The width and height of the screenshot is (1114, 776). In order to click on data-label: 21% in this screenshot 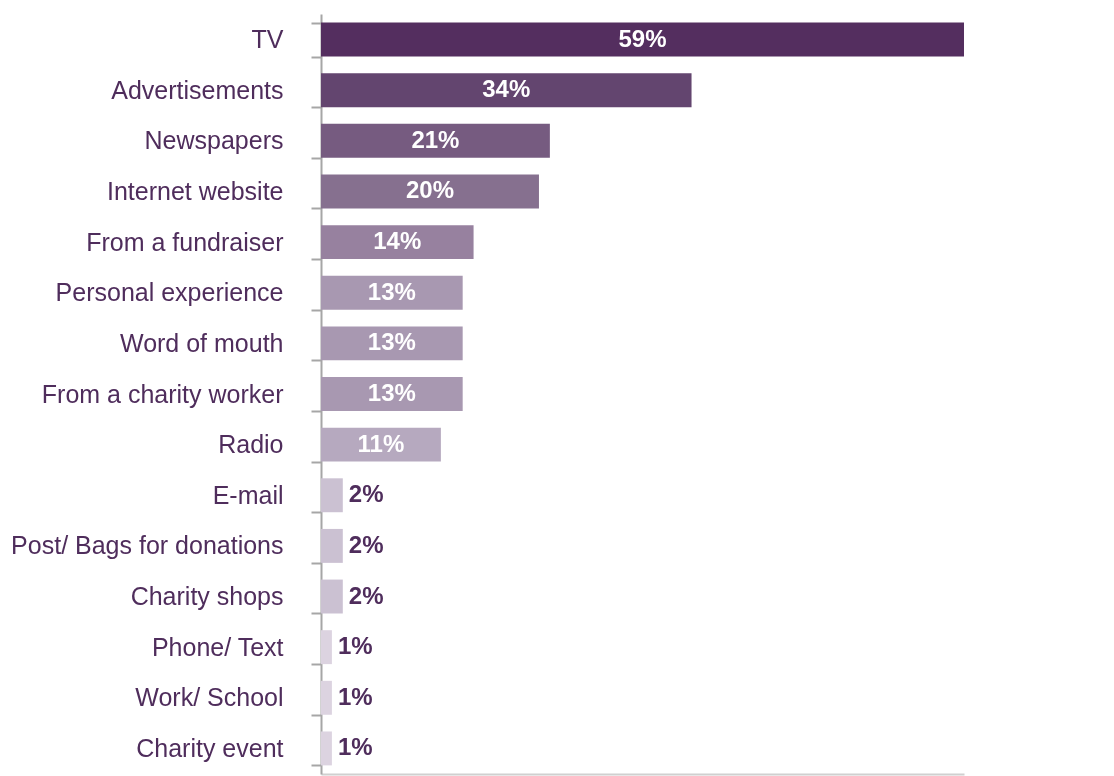, I will do `click(435, 139)`.